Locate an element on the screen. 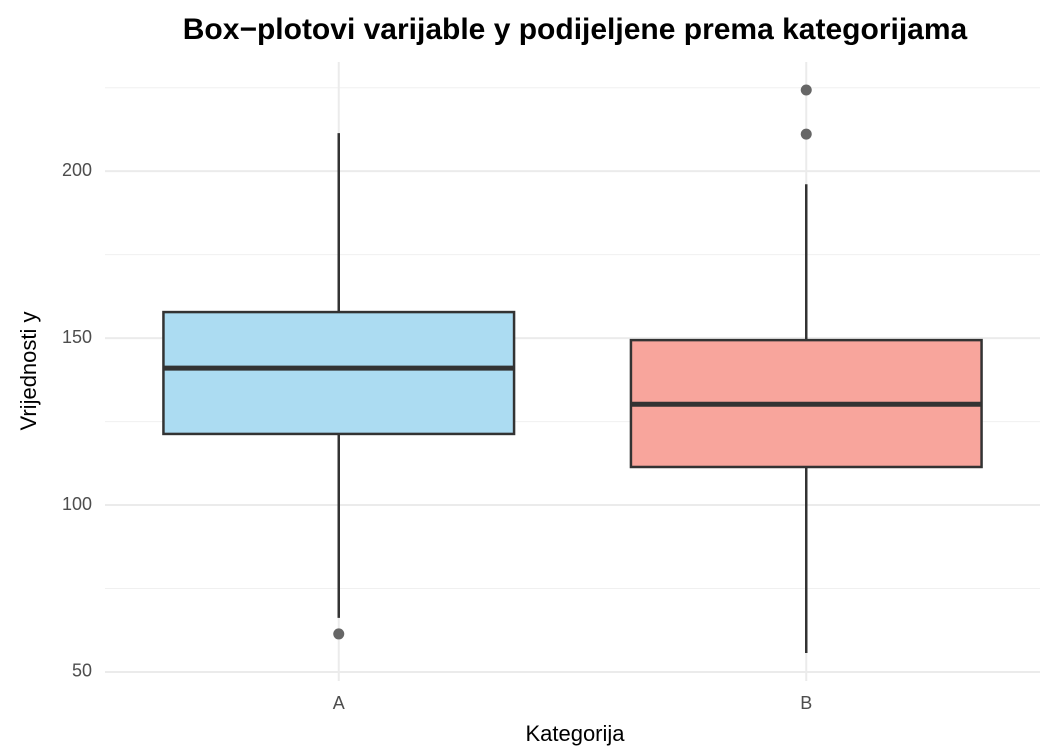 Image resolution: width=1063 pixels, height=751 pixels. box is located at coordinates (339, 373).